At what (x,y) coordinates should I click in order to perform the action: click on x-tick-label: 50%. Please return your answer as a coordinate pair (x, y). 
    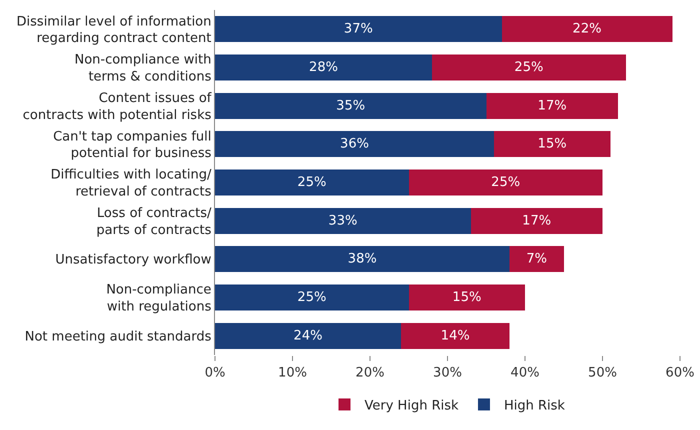
    Looking at the image, I should click on (602, 373).